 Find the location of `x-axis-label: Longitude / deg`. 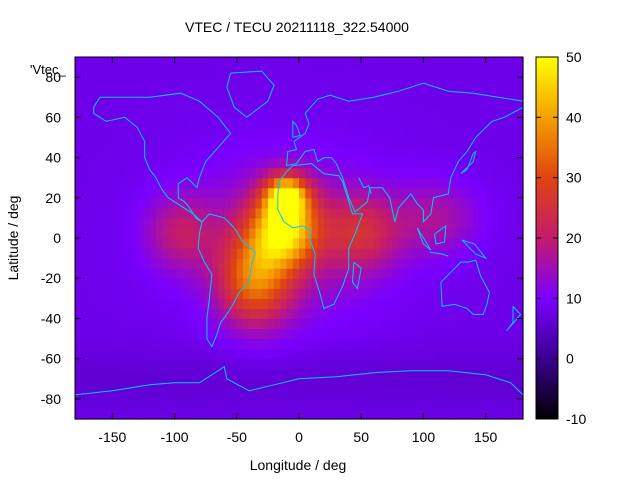

x-axis-label: Longitude / deg is located at coordinates (298, 465).